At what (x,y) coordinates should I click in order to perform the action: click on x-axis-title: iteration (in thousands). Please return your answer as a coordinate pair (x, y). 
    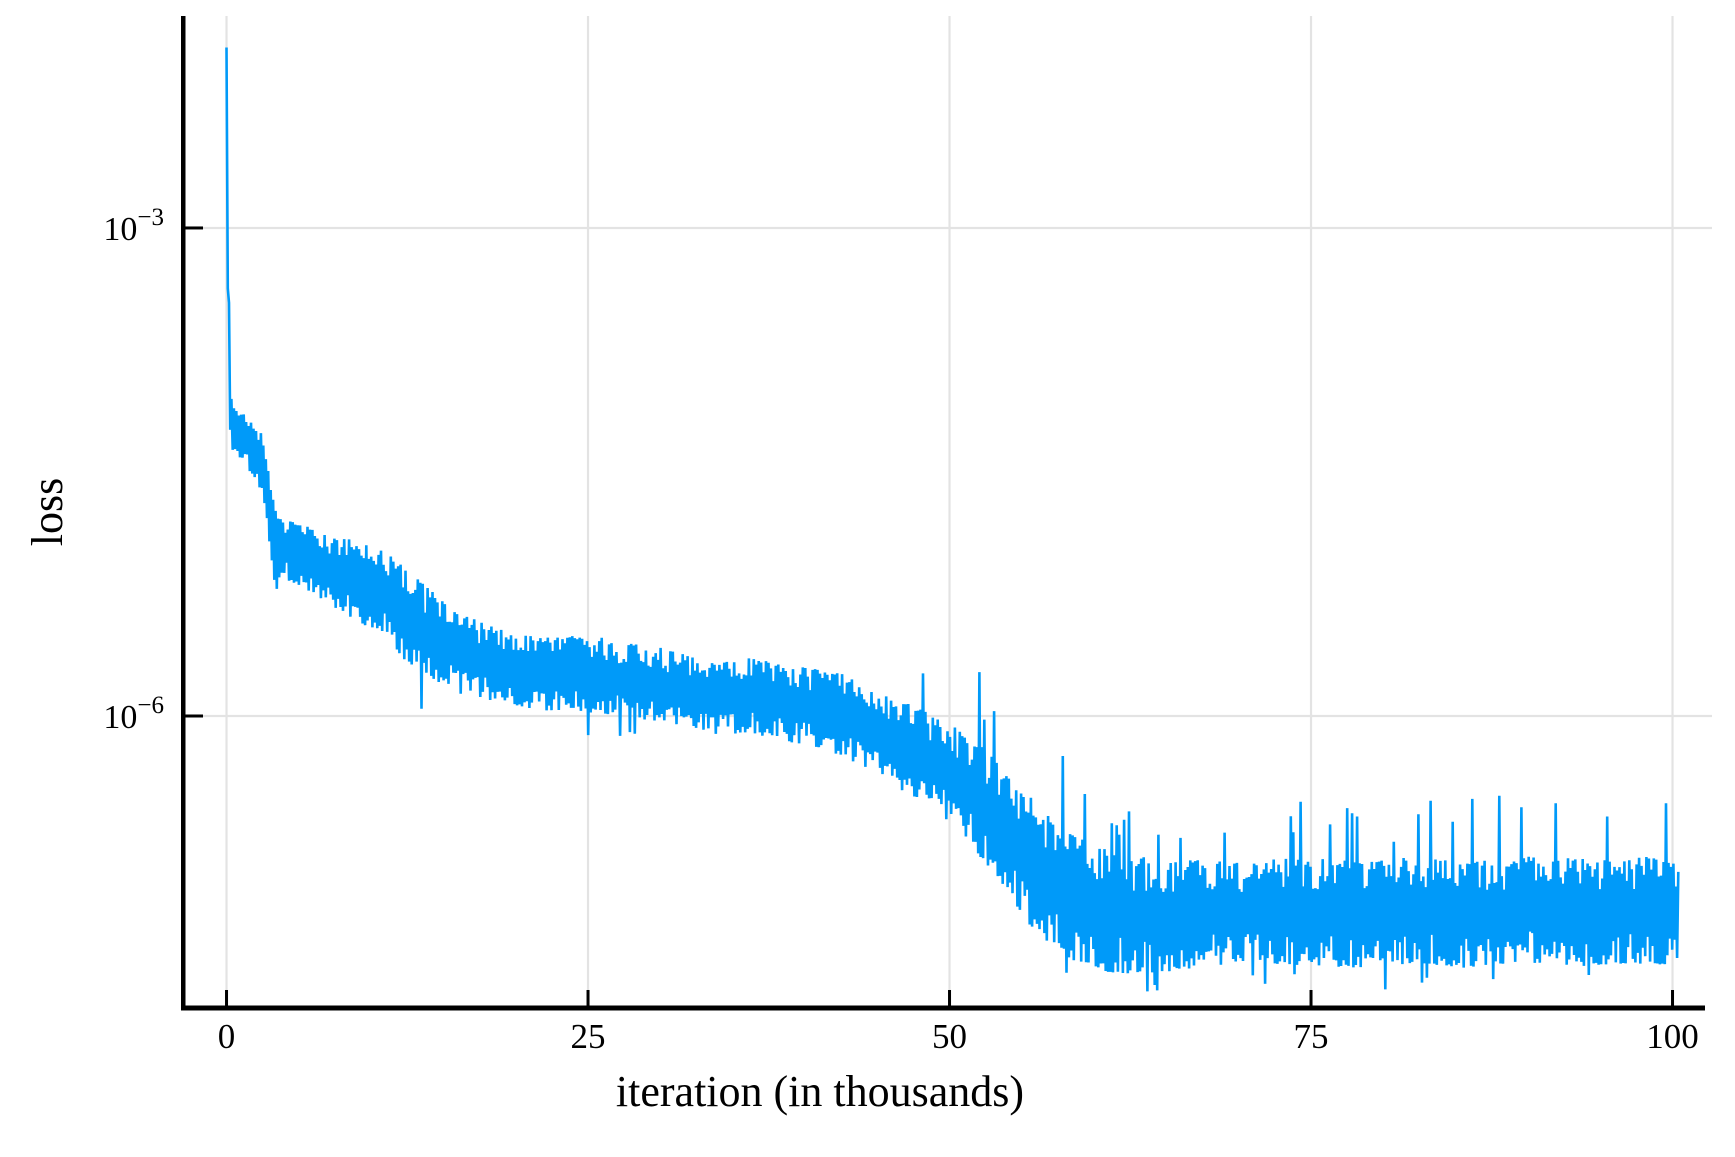
    Looking at the image, I should click on (820, 1091).